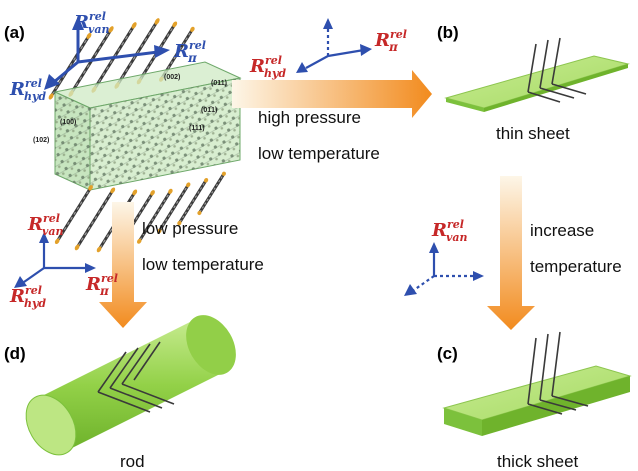 The width and height of the screenshot is (638, 471). What do you see at coordinates (209, 110) in the screenshot?
I see `facet-01-1: (01̄1)` at bounding box center [209, 110].